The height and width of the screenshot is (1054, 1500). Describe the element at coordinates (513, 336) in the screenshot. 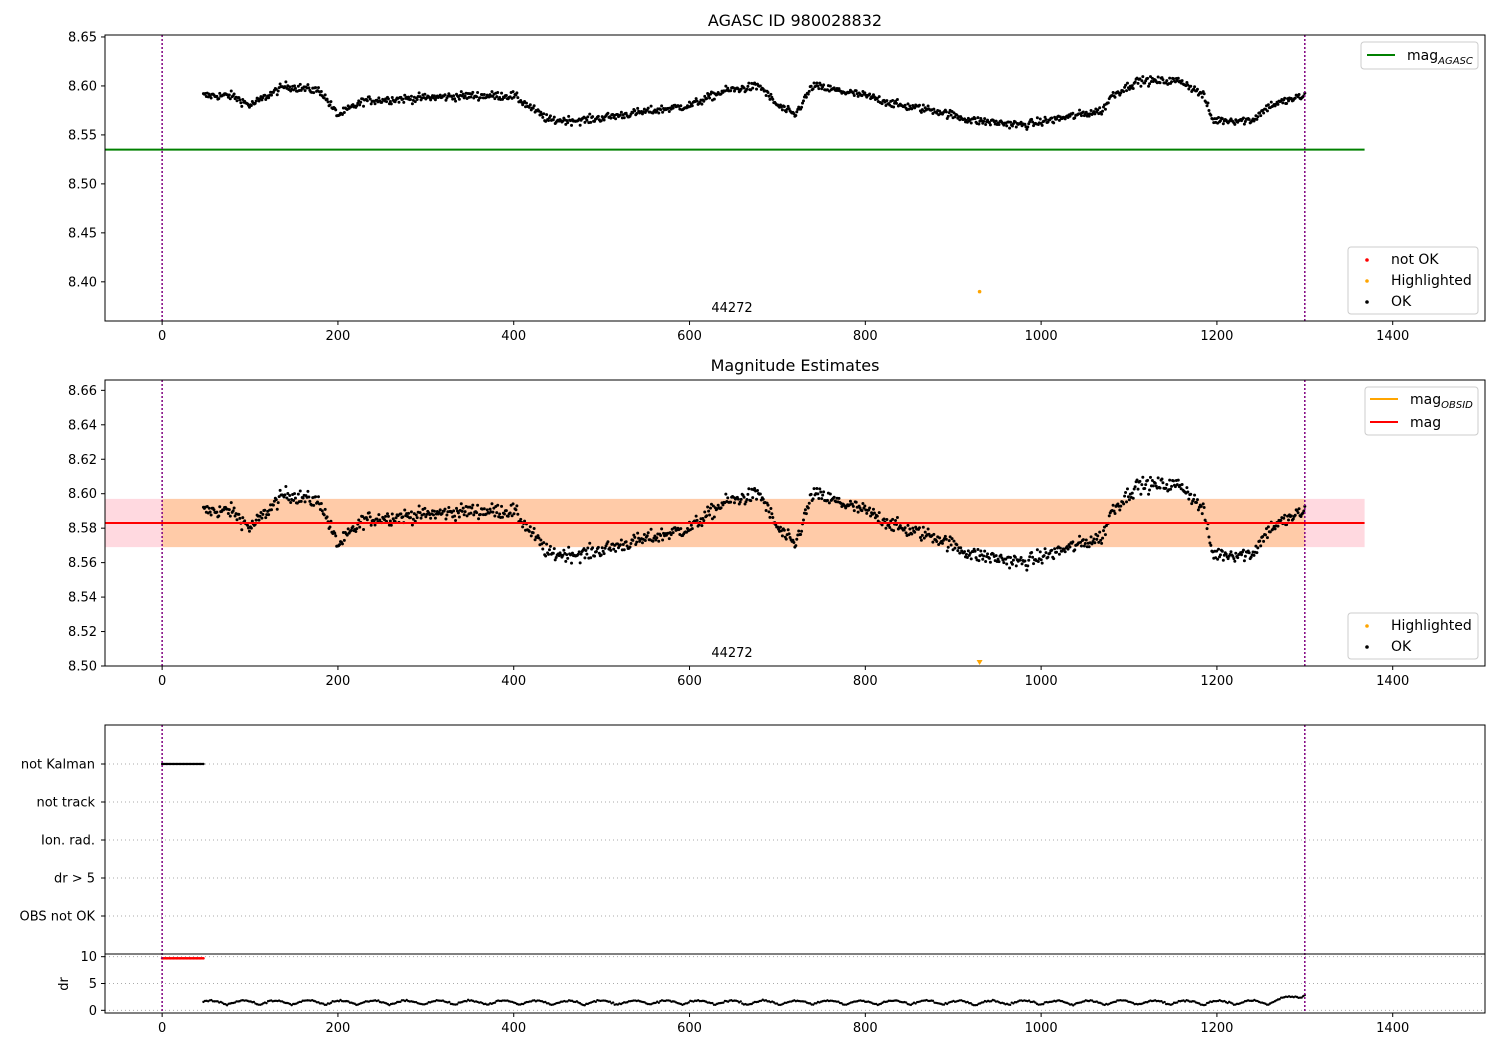

I see `x-tick-label: 400` at that location.